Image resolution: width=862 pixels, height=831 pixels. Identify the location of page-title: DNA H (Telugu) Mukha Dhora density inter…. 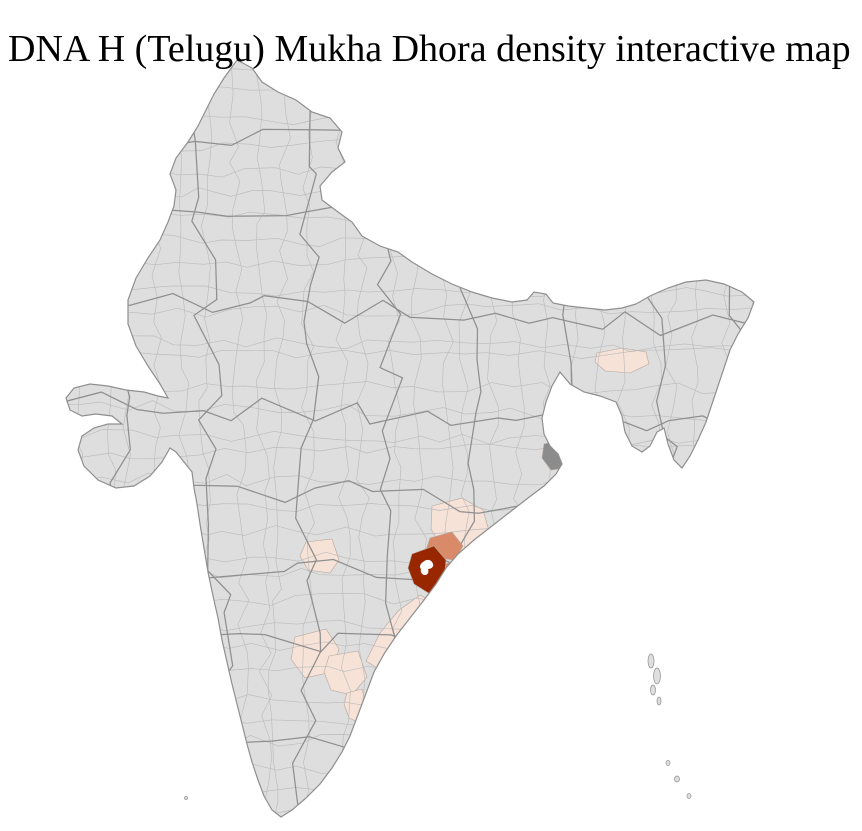
(429, 49).